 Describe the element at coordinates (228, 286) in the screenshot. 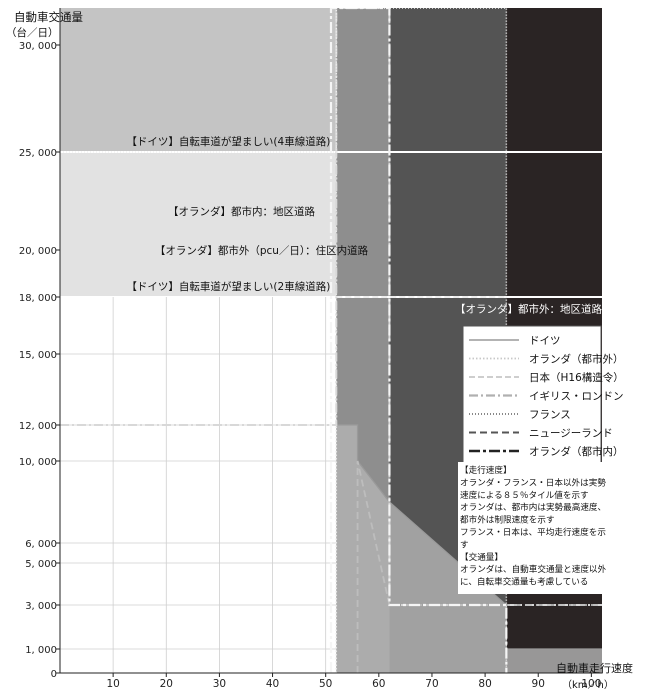

I see `zone-label-1: 【ドイツ】自転車道が望ましい(2車線道路)` at that location.